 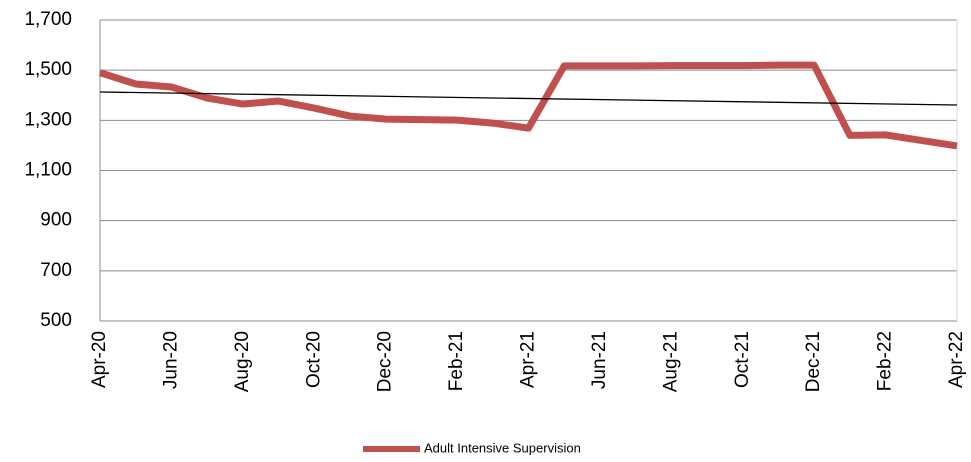 I want to click on x-tick-label: Apr-22, so click(x=956, y=359).